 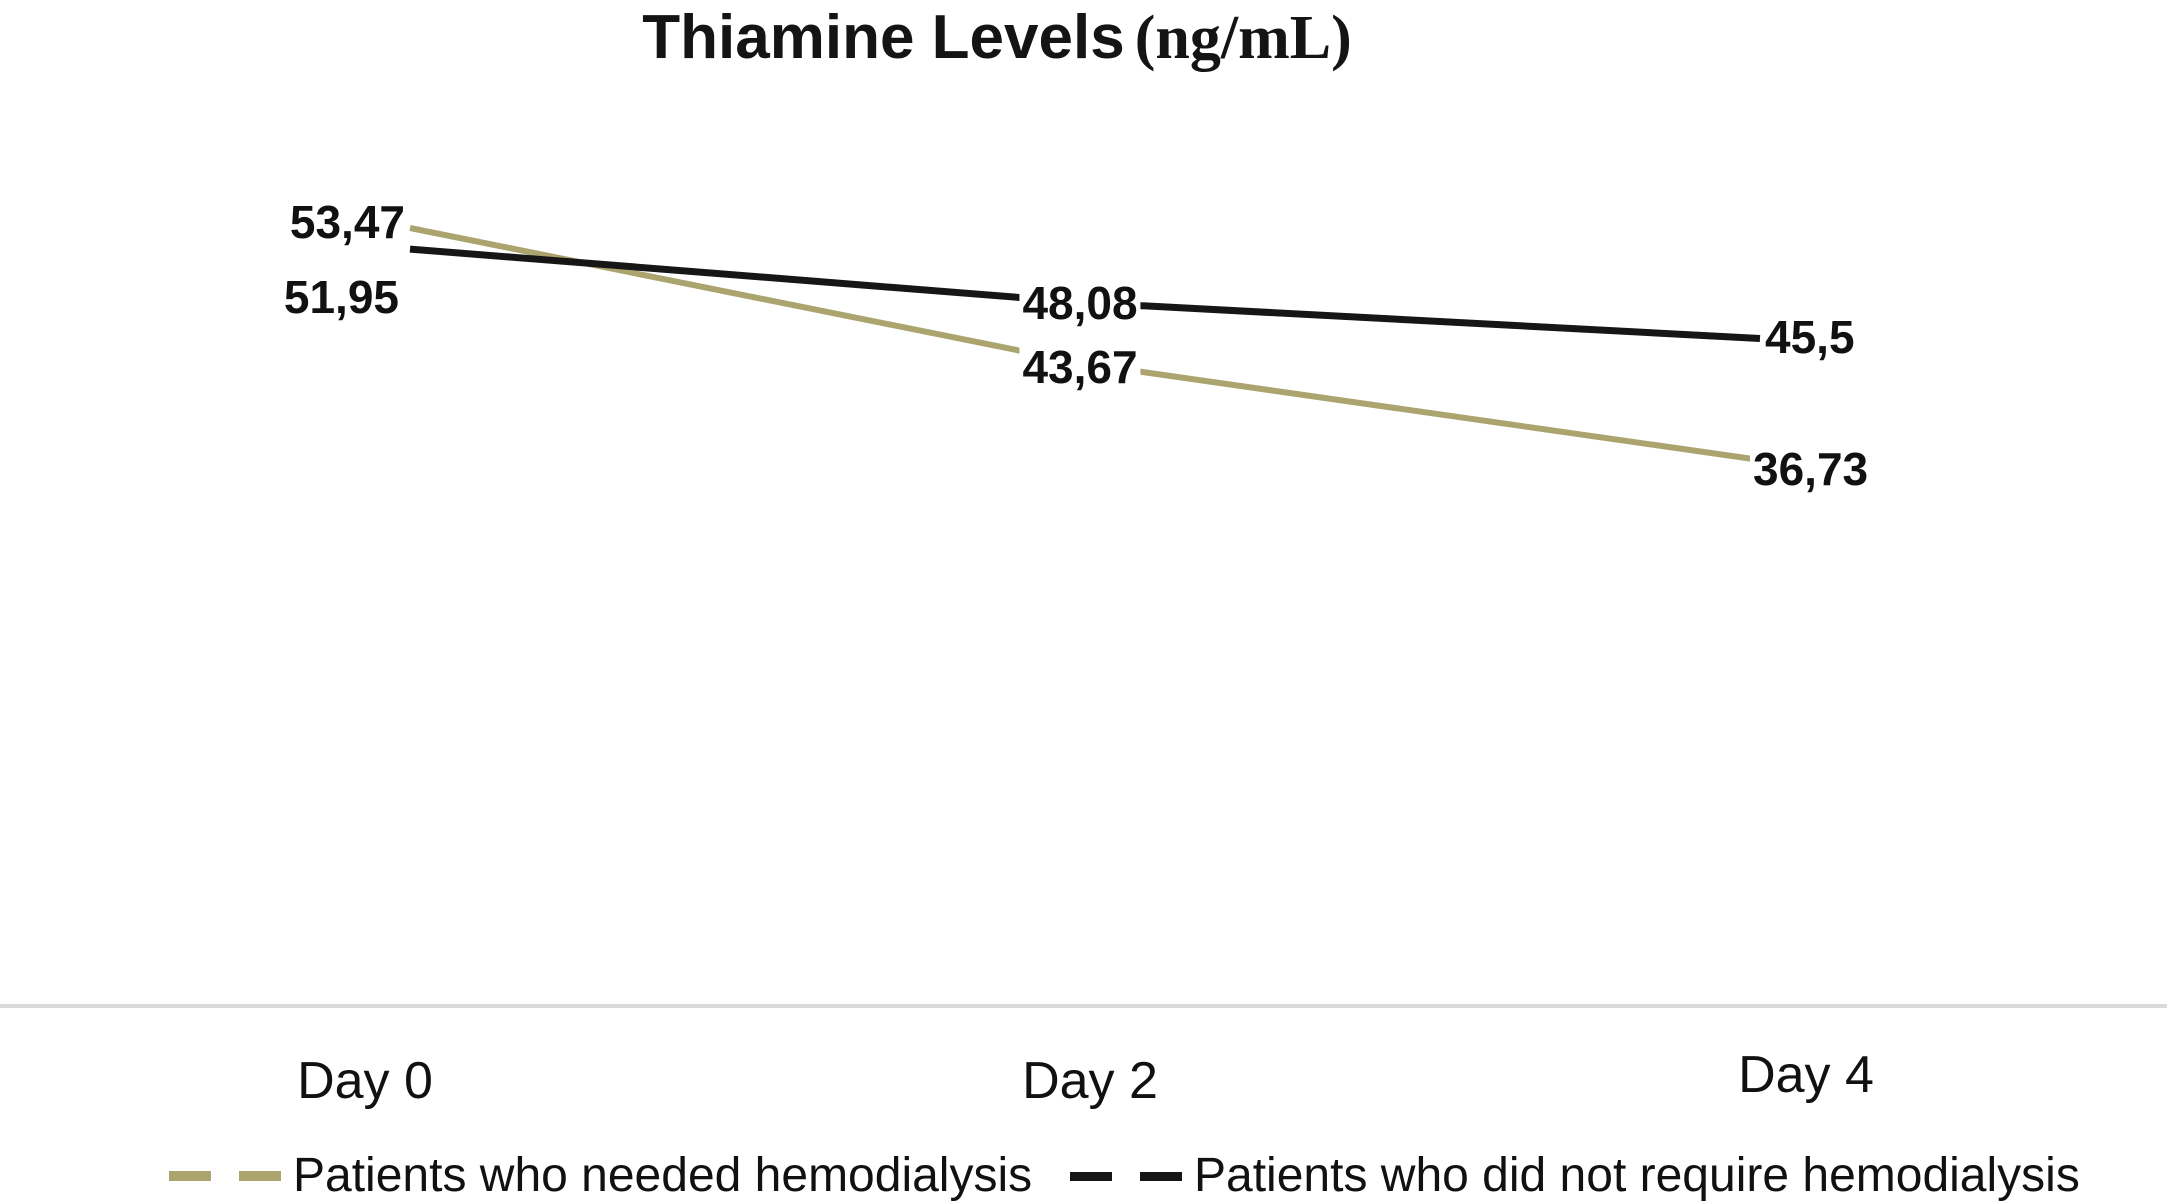 What do you see at coordinates (1083, 1006) in the screenshot?
I see `x-axis-line` at bounding box center [1083, 1006].